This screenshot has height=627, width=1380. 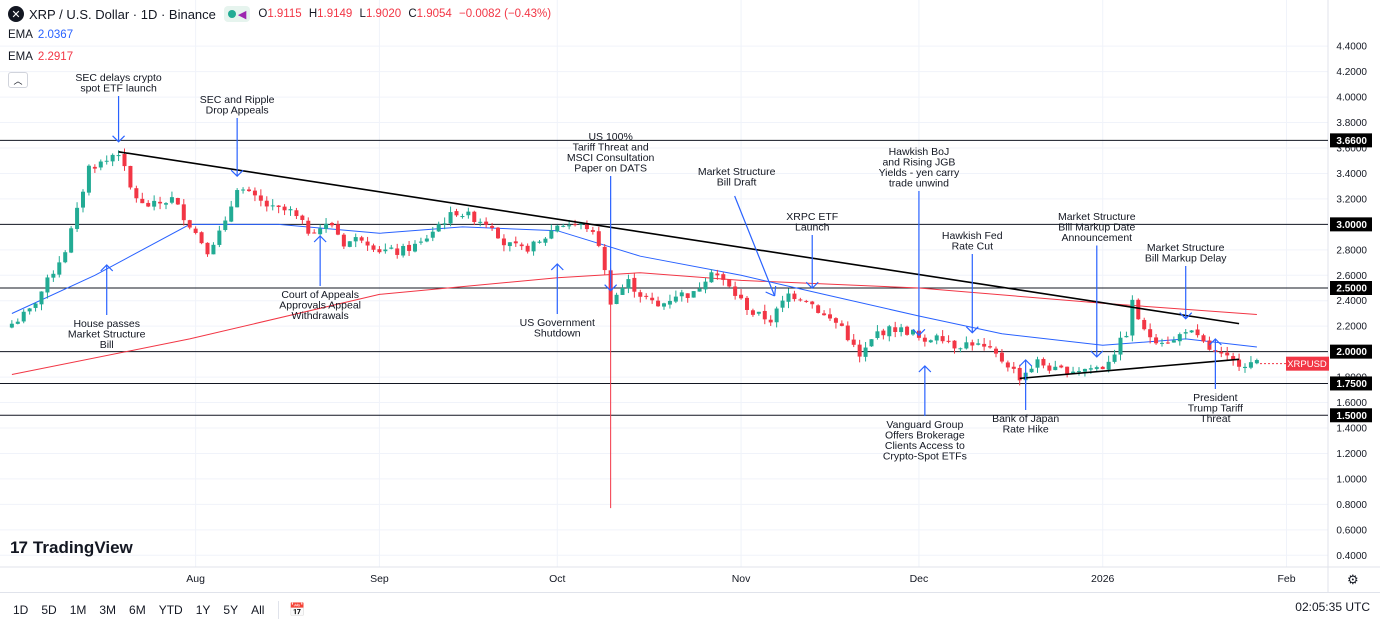 I want to click on annotation-label: Market Structure Bill Draft, so click(x=737, y=177).